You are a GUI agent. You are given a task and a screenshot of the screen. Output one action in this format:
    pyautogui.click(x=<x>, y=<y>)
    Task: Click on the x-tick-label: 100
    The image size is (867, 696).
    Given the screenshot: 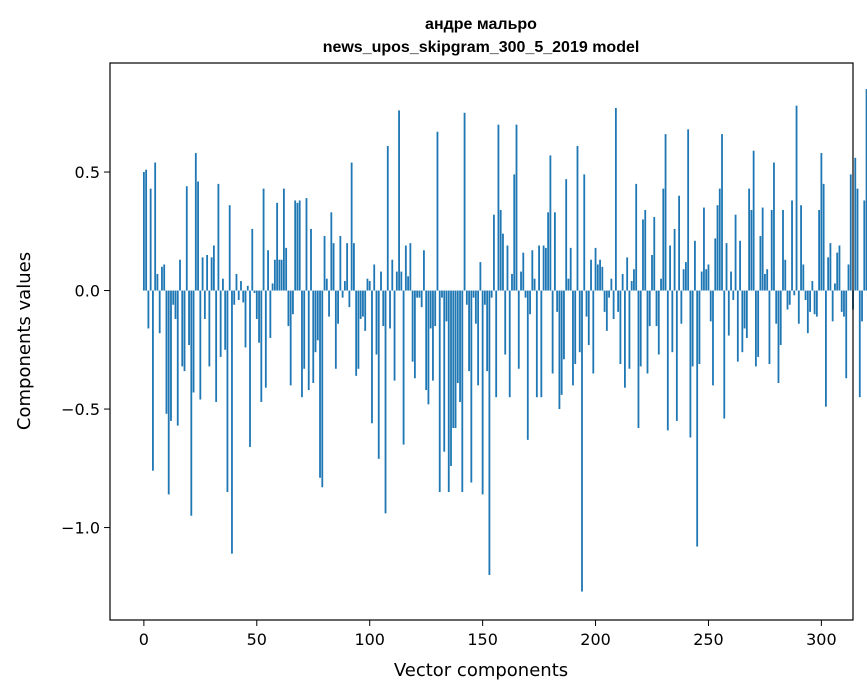 What is the action you would take?
    pyautogui.click(x=369, y=639)
    